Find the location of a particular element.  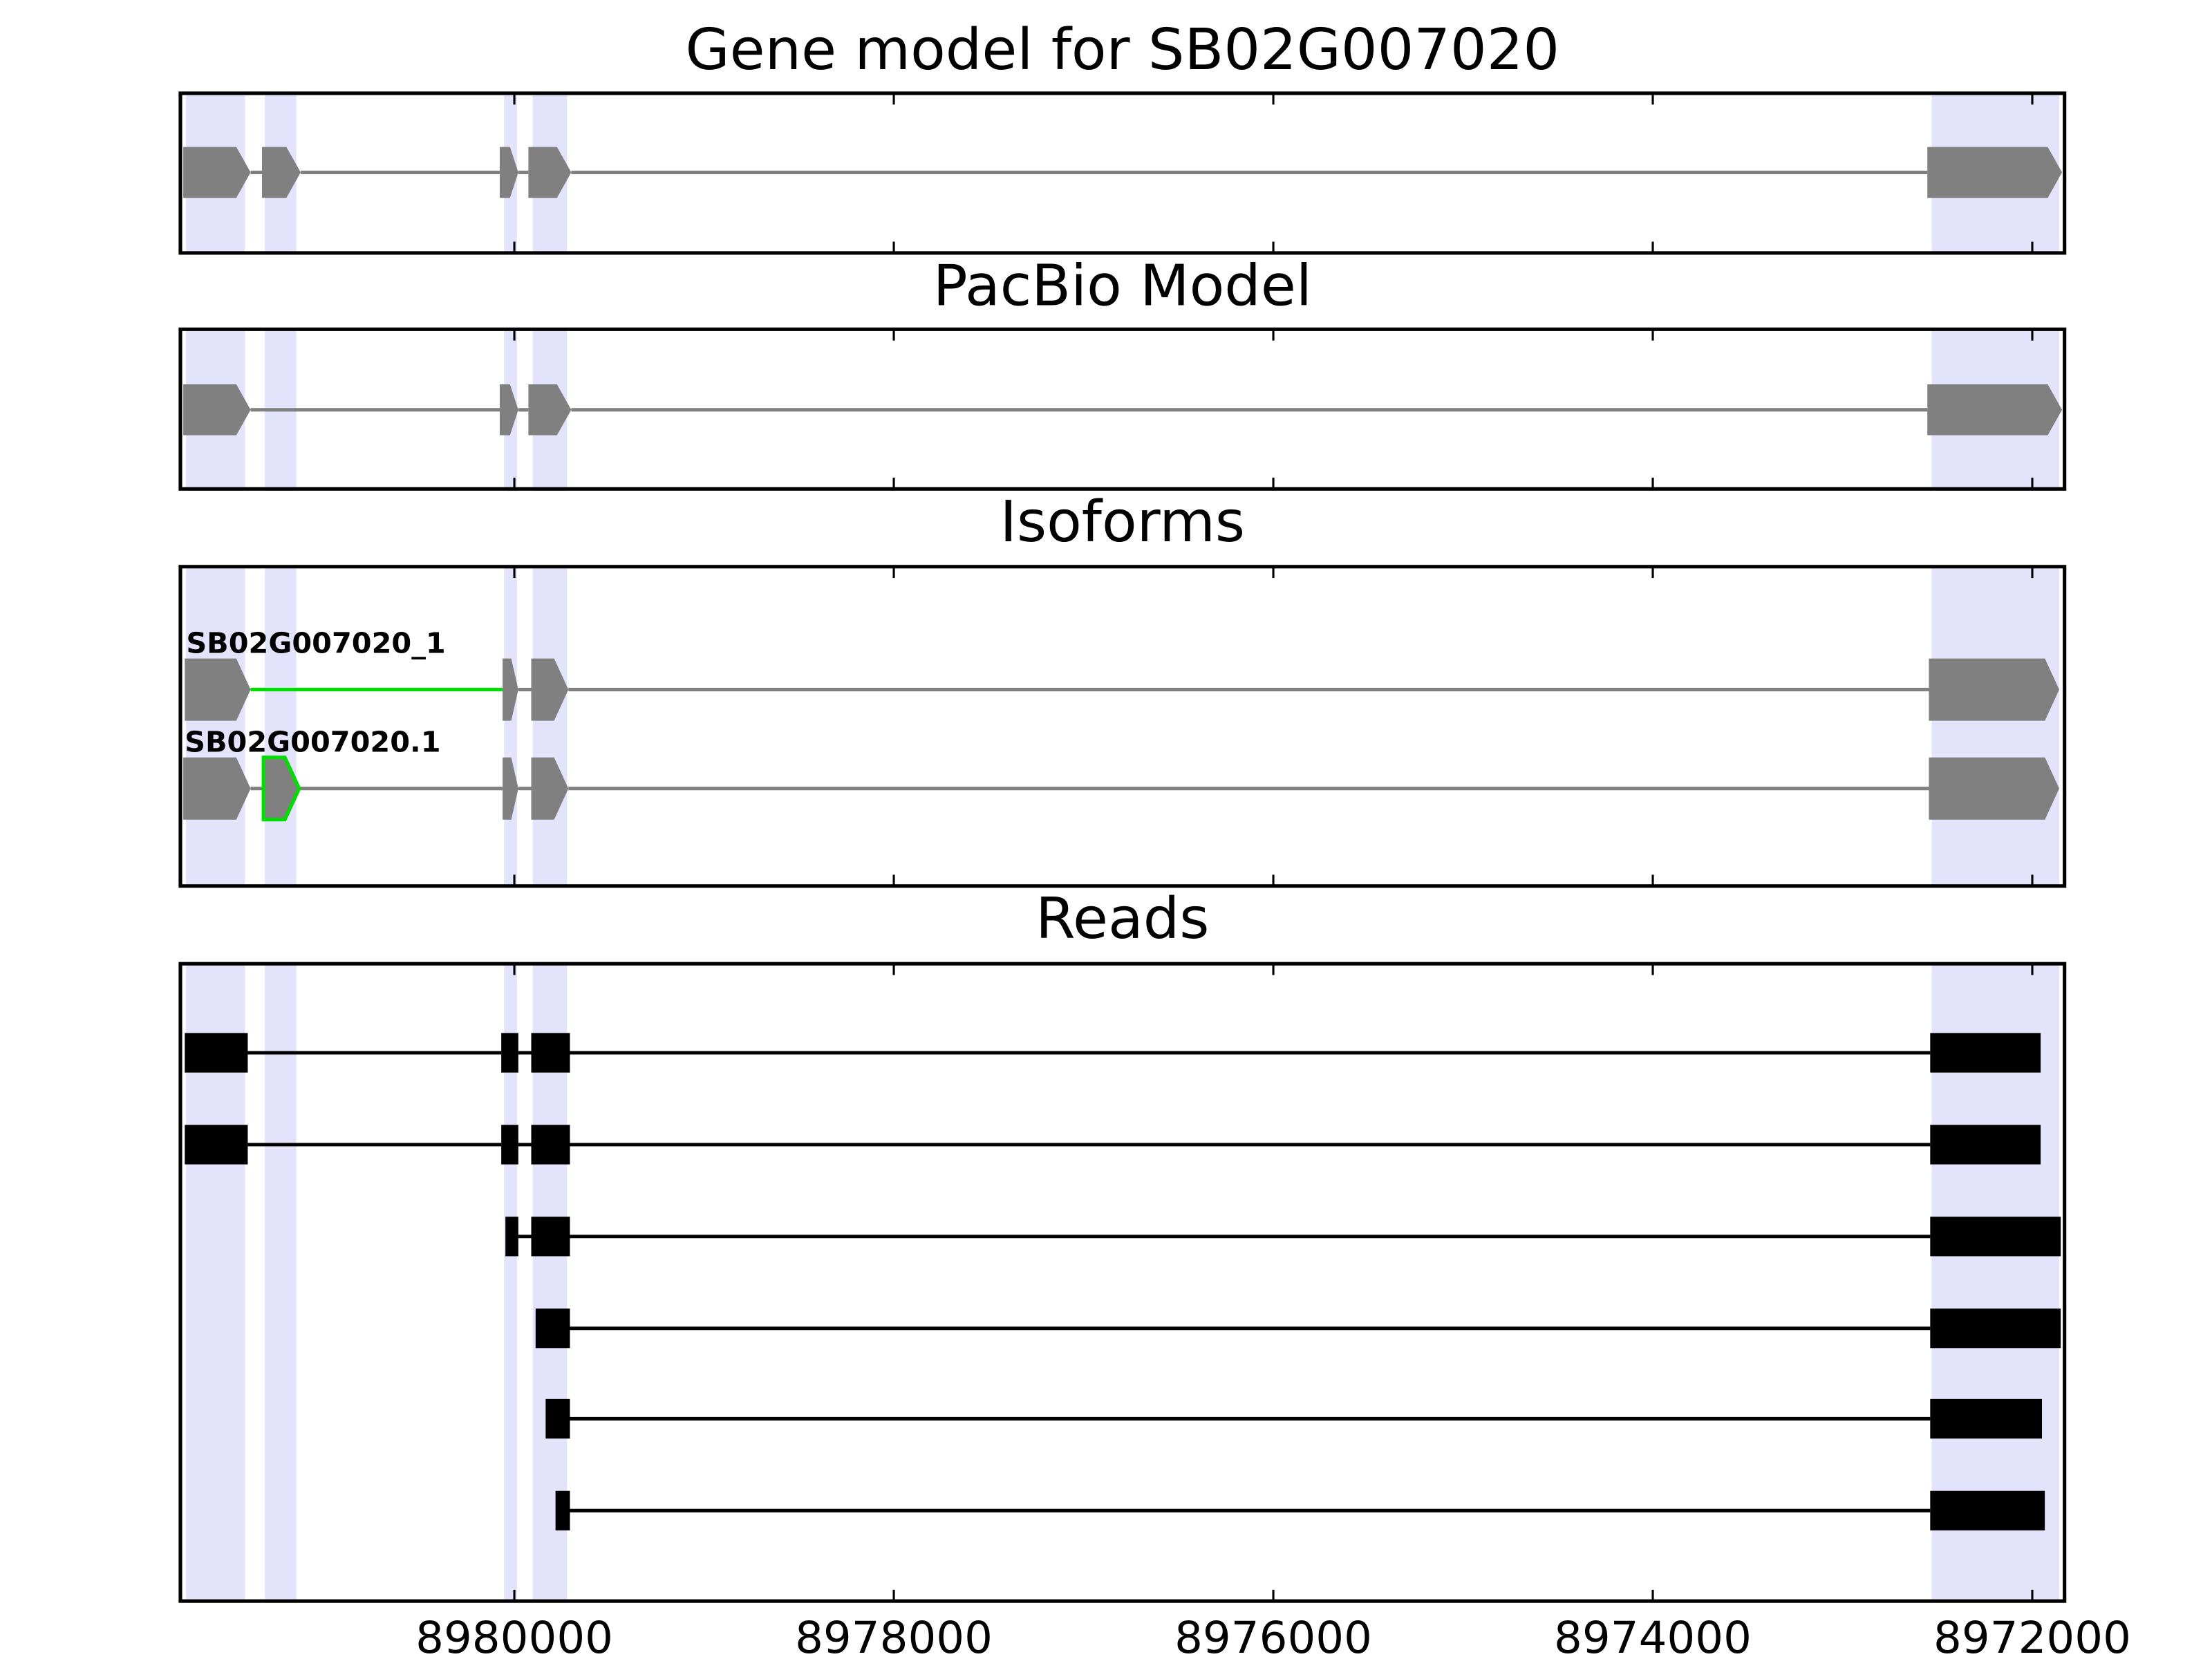

x-tick-label: 8978000 is located at coordinates (894, 1636).